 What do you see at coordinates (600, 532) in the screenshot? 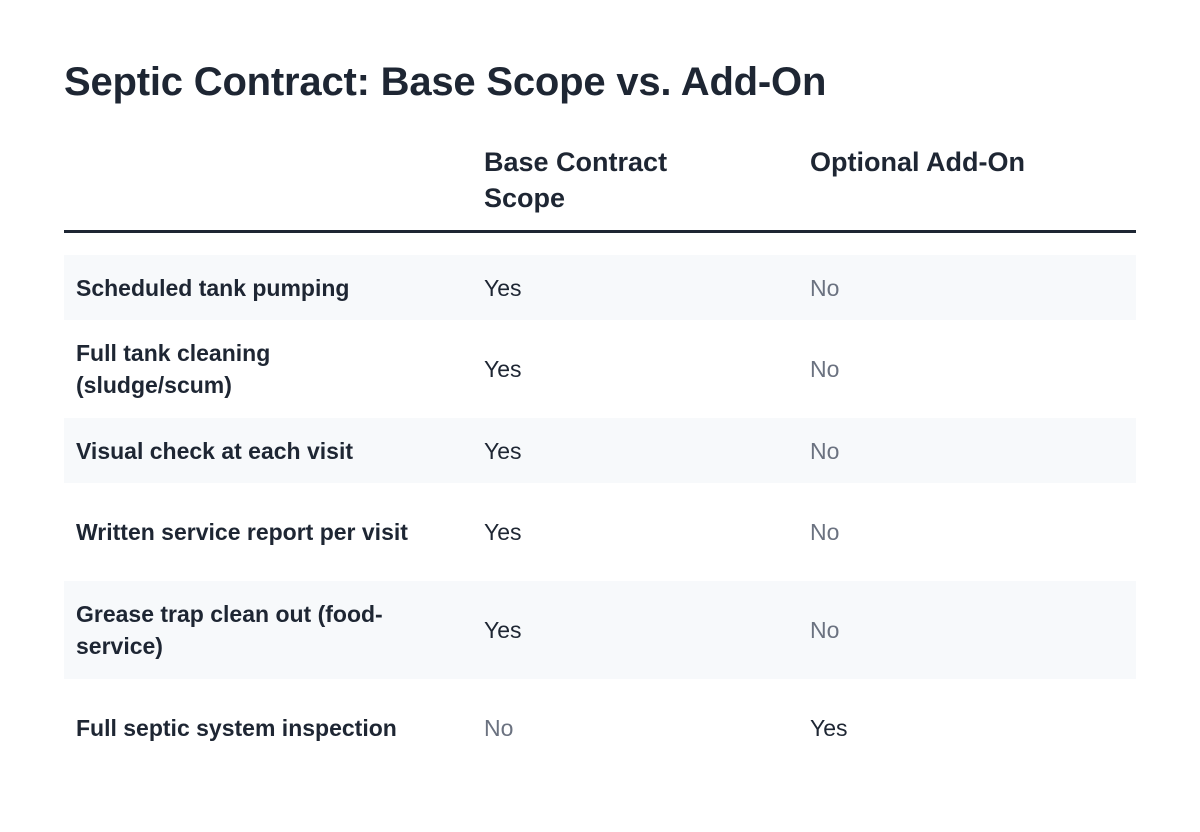
I see `table-row: Written service report per visit Yes No` at bounding box center [600, 532].